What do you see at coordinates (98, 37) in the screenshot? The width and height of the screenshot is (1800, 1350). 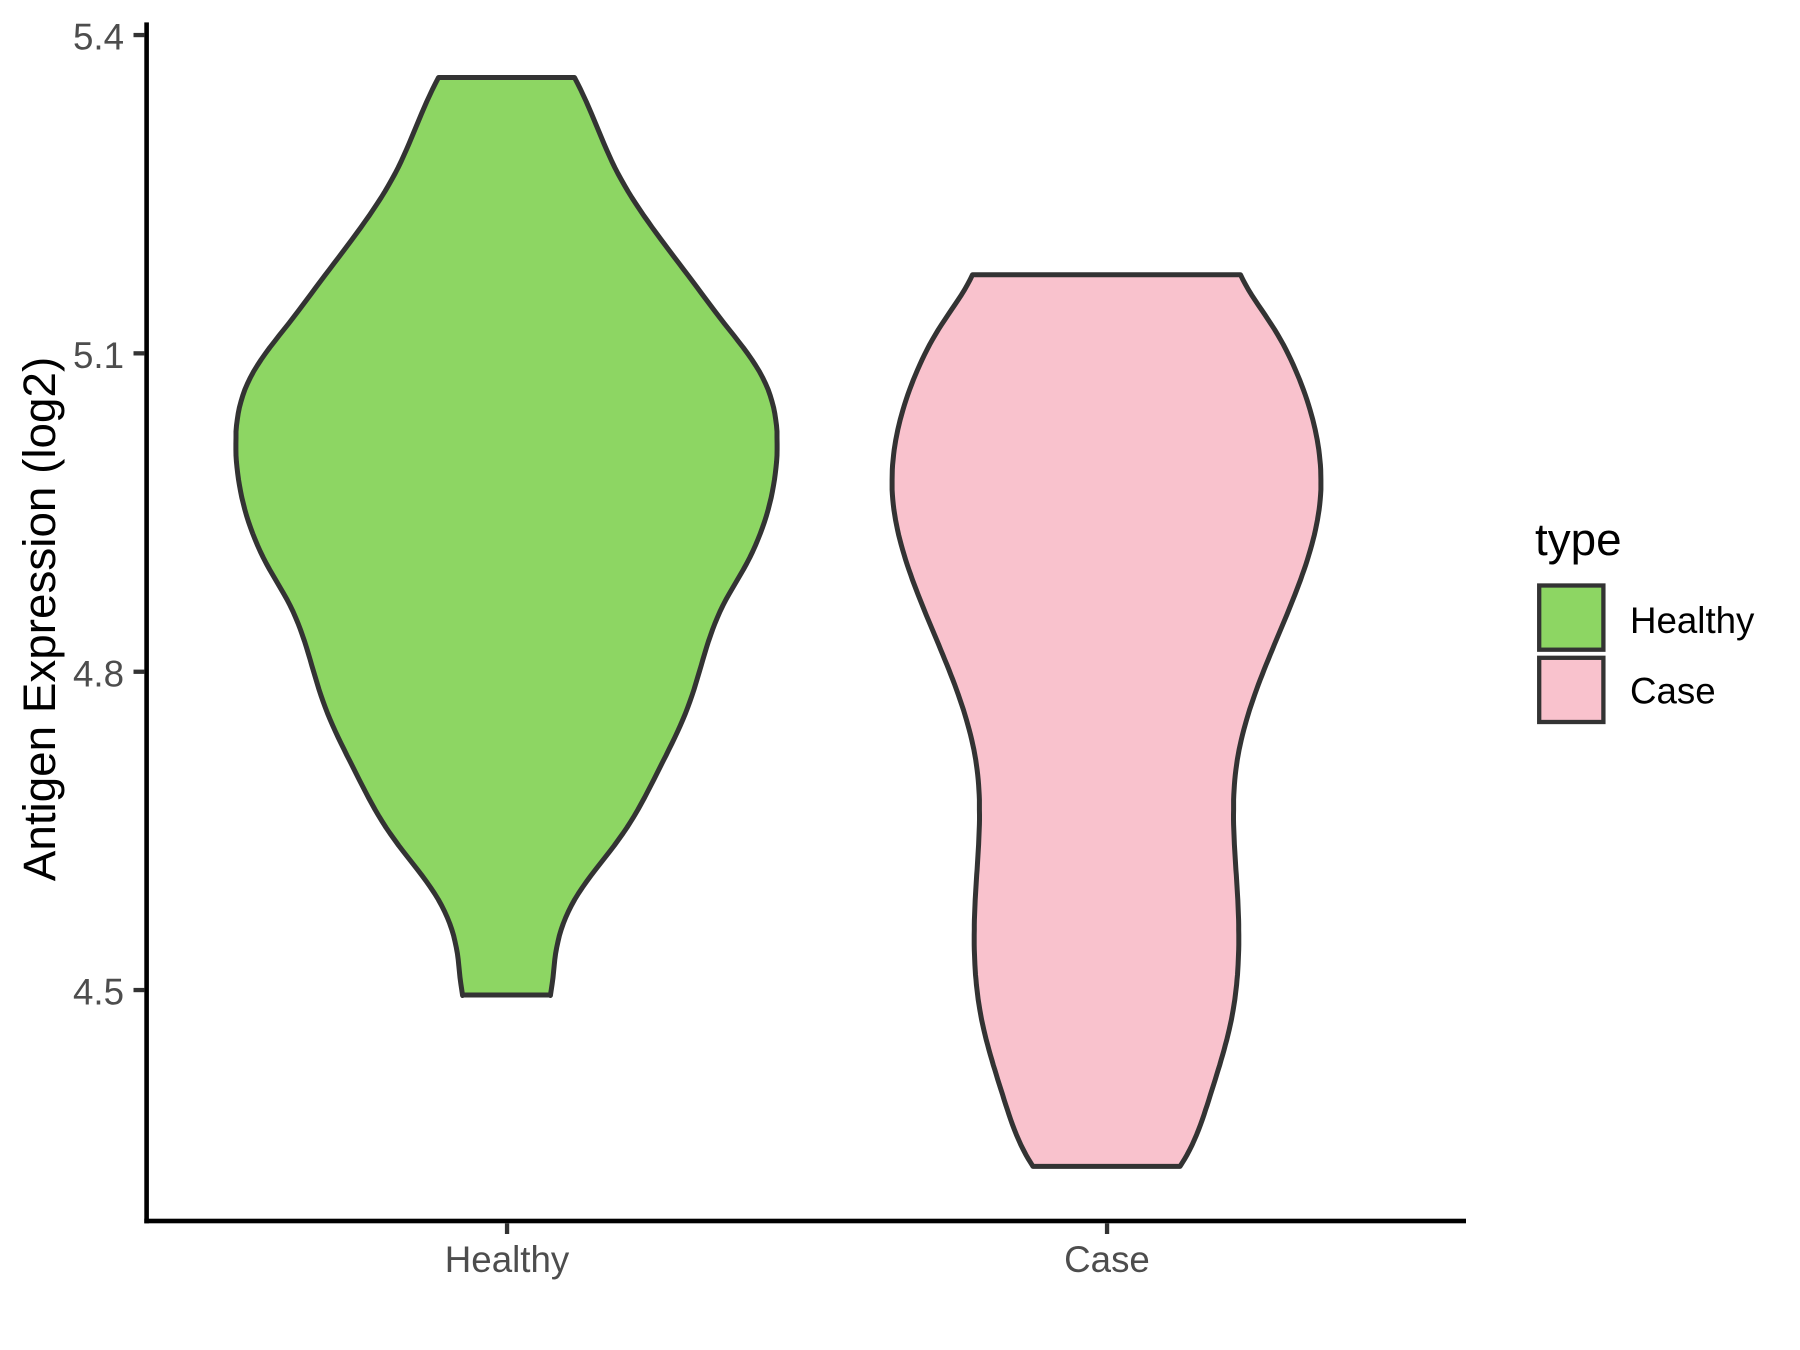 I see `svg-text: 5.4` at bounding box center [98, 37].